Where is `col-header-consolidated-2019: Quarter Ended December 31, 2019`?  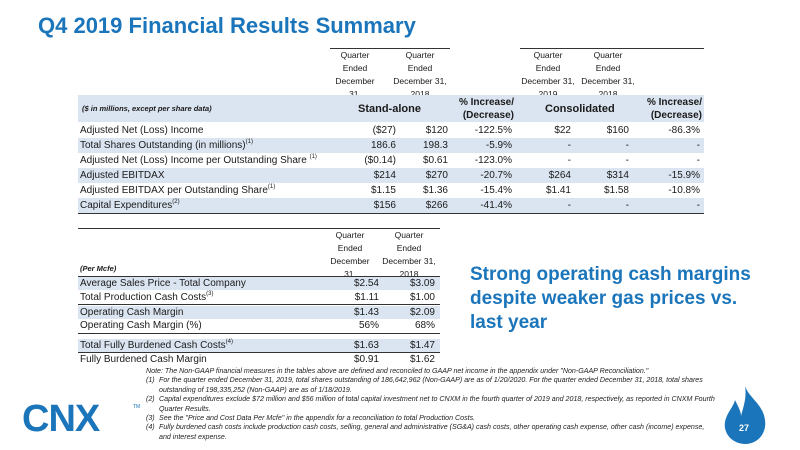 col-header-consolidated-2019: Quarter Ended December 31, 2019 is located at coordinates (548, 74).